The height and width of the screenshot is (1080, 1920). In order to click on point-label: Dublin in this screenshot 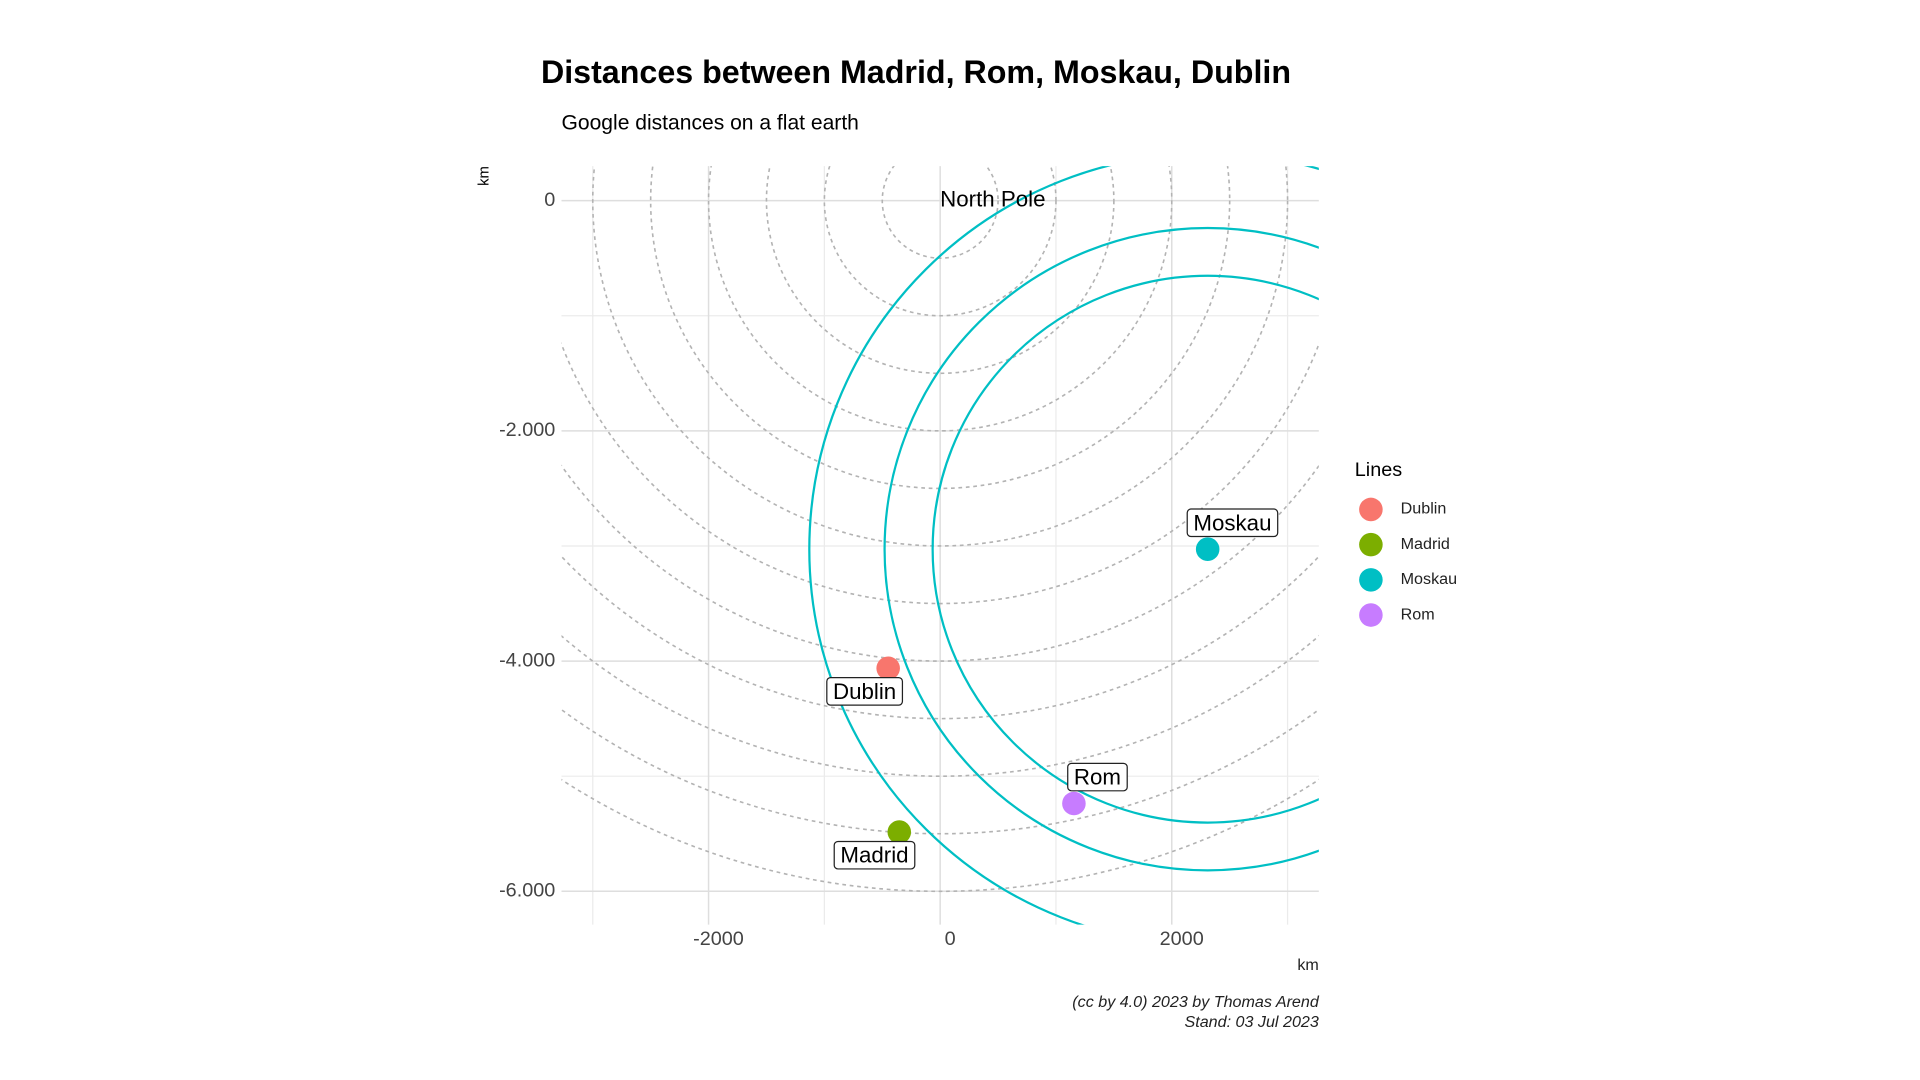, I will do `click(864, 691)`.